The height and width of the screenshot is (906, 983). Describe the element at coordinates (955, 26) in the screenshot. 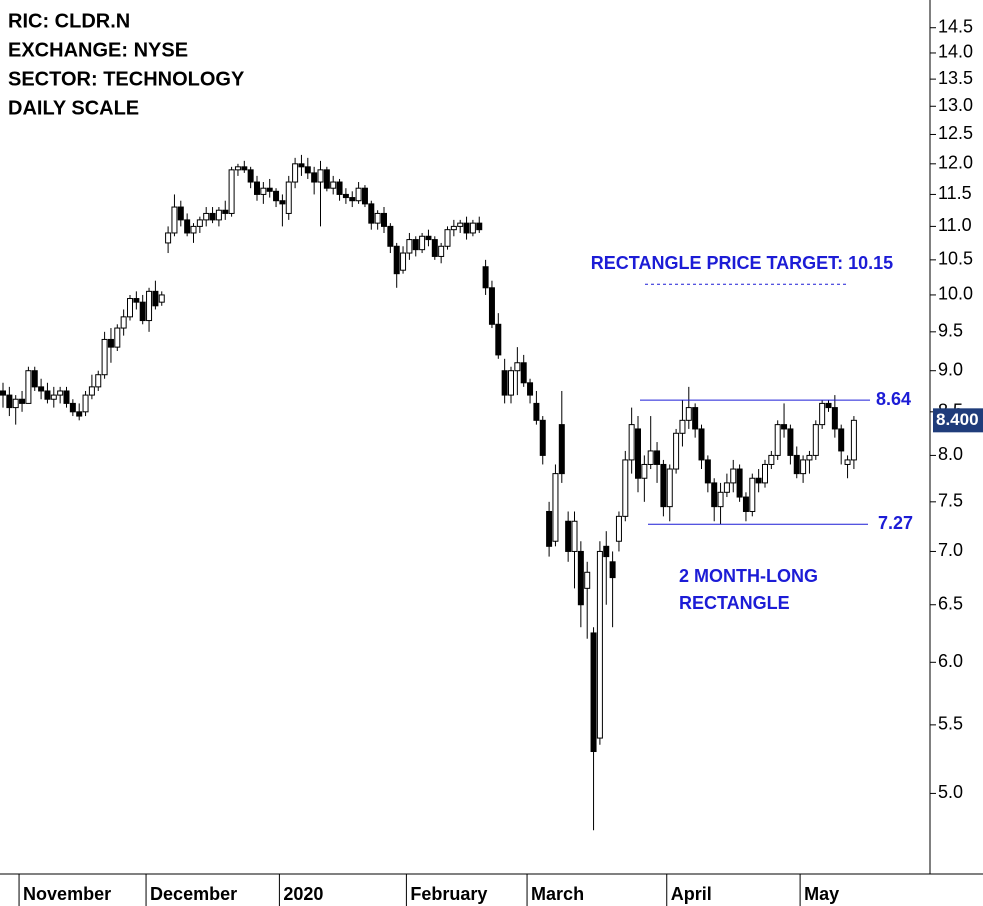

I see `y-tick-label: 14.5` at that location.